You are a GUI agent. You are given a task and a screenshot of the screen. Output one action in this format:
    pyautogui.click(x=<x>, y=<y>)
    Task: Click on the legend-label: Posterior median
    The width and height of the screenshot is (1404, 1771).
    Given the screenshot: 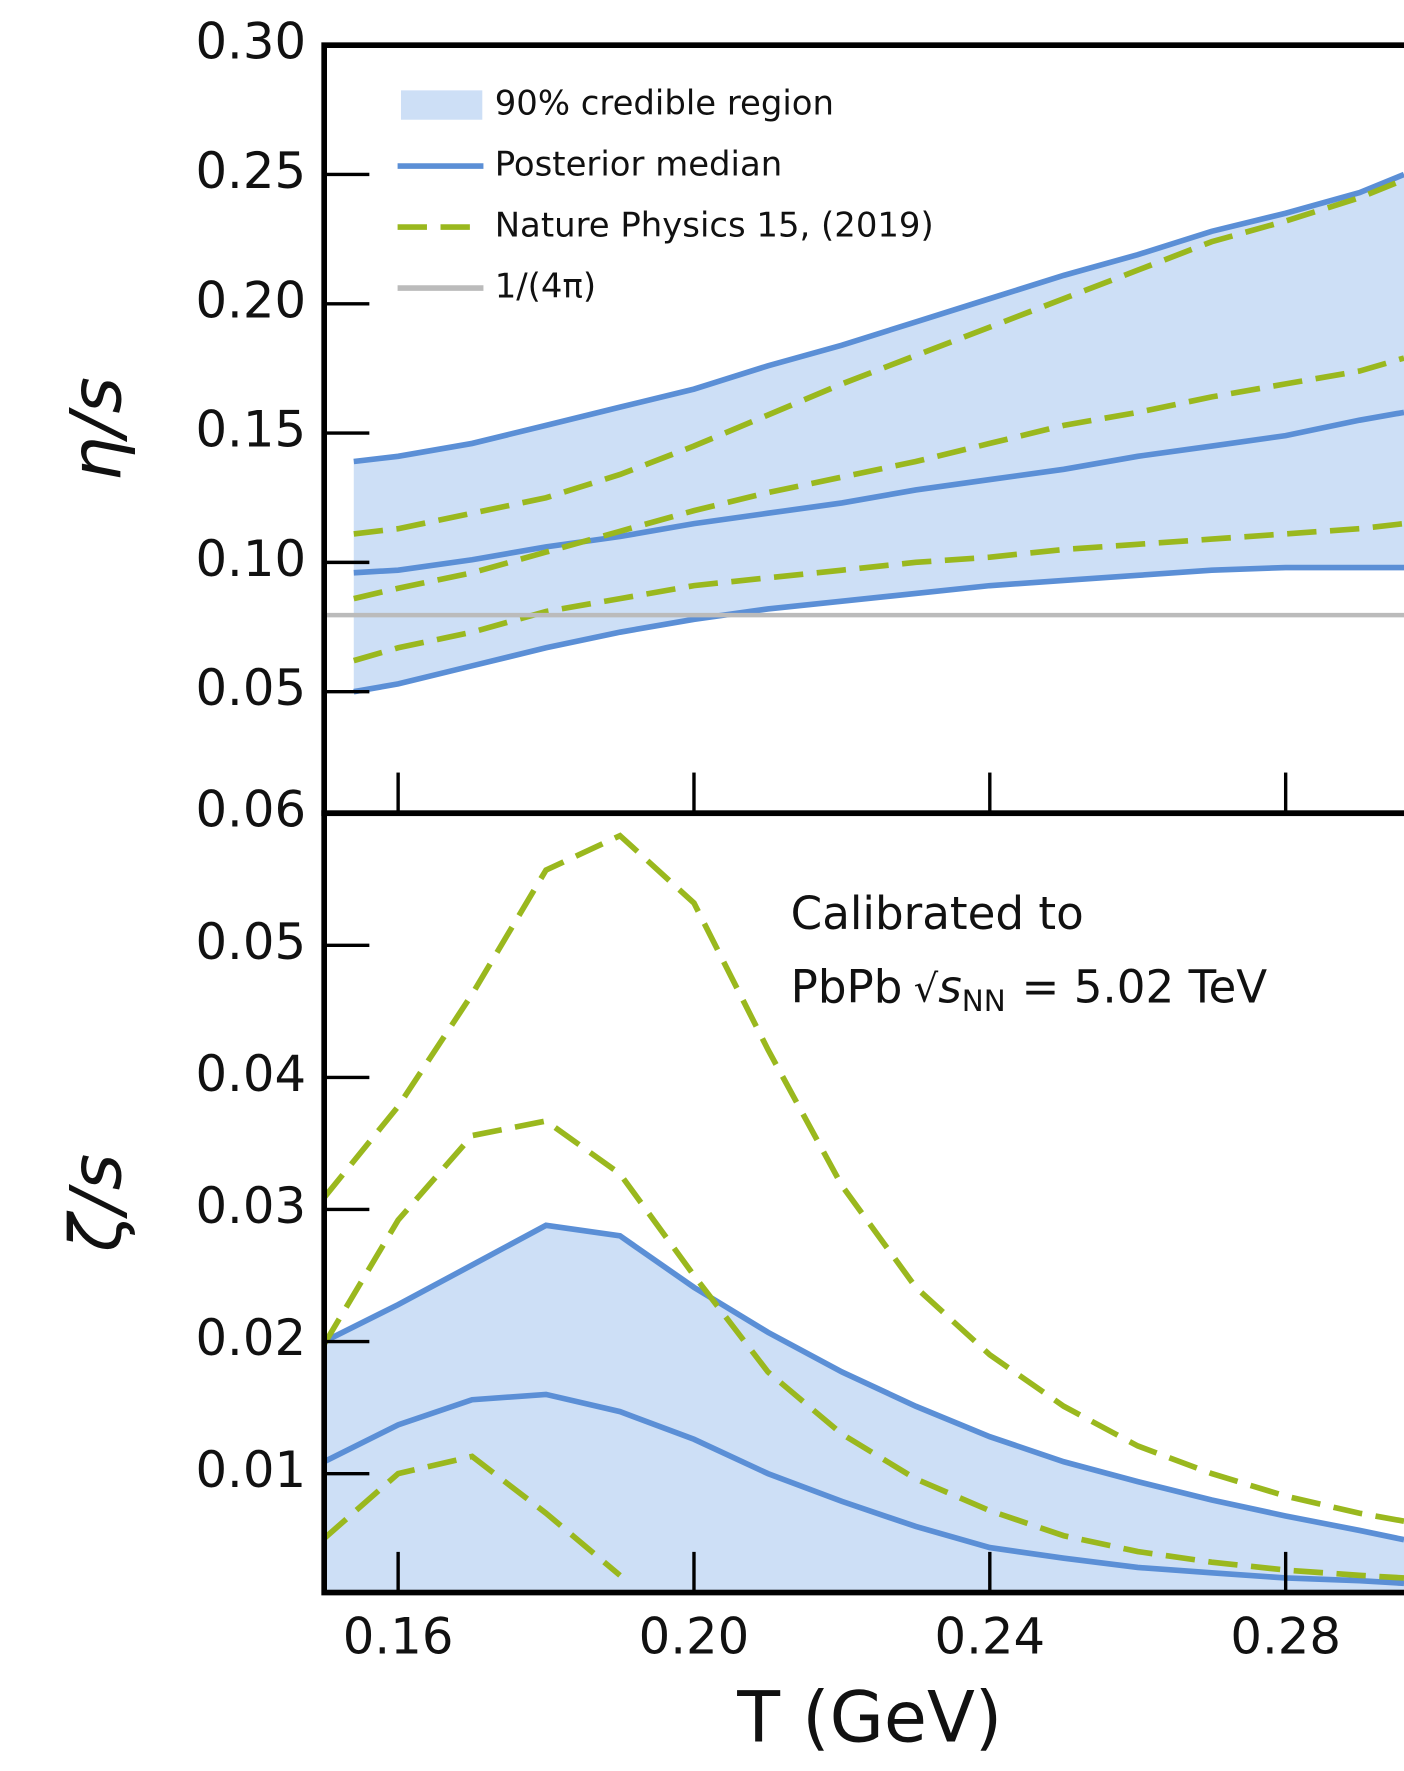 What is the action you would take?
    pyautogui.click(x=638, y=164)
    